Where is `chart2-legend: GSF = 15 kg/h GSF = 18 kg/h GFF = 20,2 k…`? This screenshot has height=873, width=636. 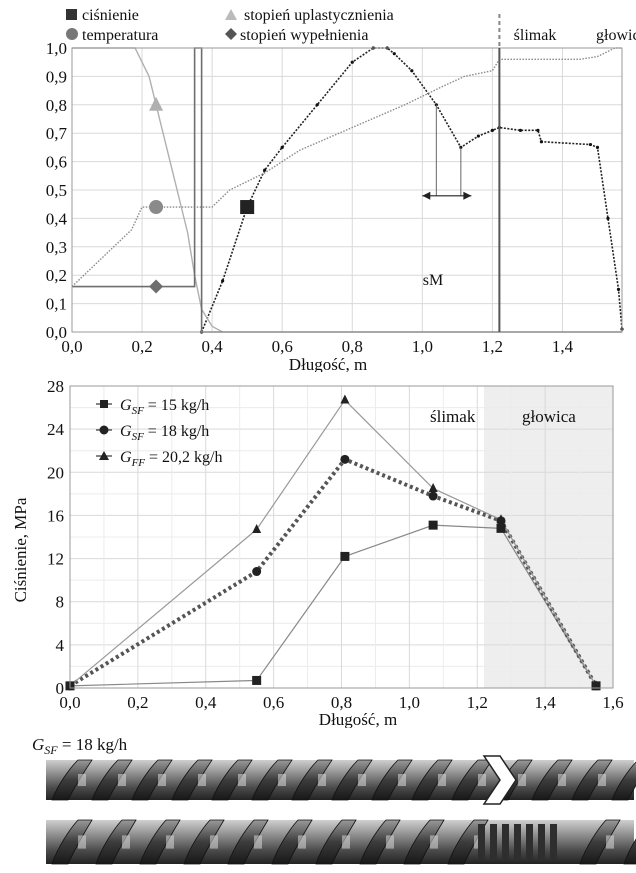
chart2-legend: GSF = 15 kg/h GSF = 18 kg/h GFF = 20,2 k… is located at coordinates (159, 433).